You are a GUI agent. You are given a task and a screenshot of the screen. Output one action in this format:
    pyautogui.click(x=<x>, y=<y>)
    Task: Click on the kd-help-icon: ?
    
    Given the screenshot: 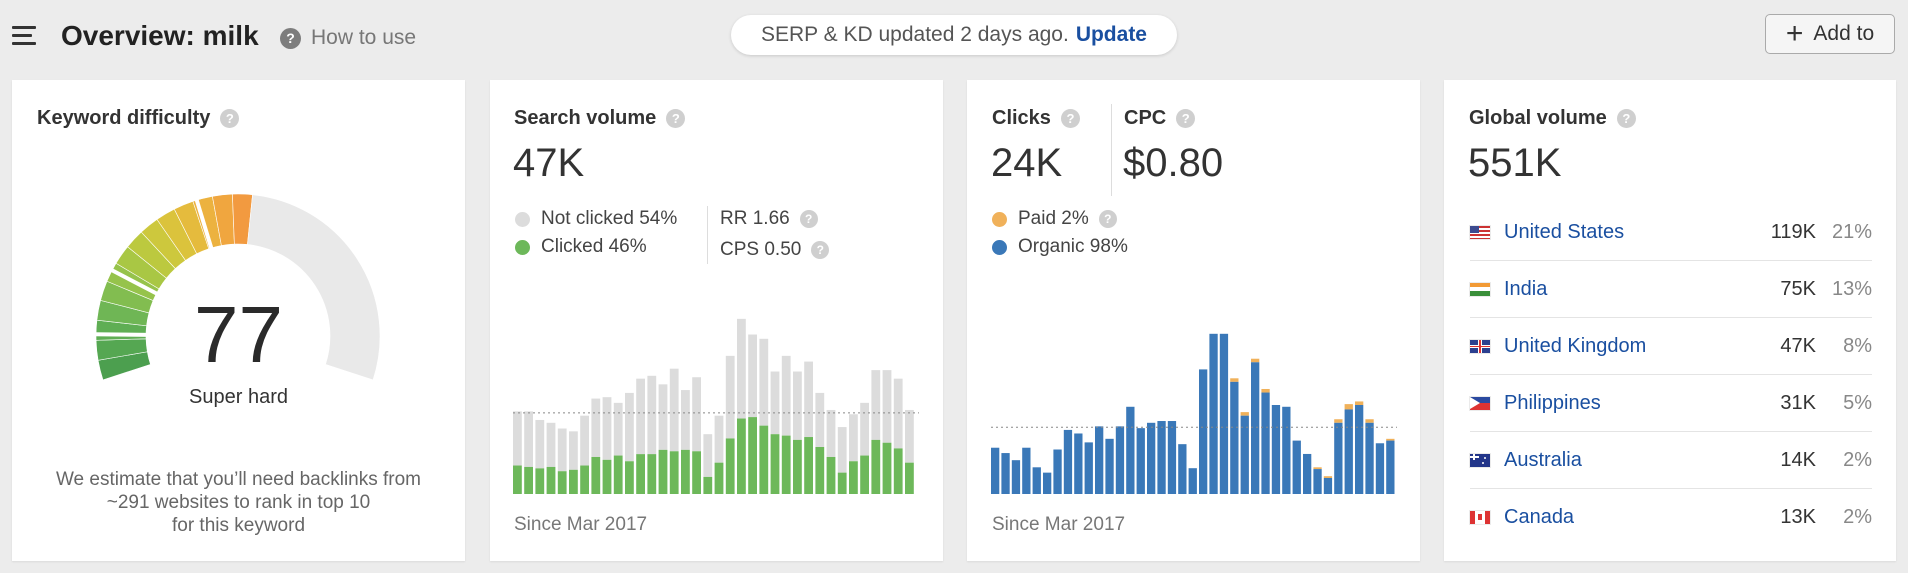 What is the action you would take?
    pyautogui.click(x=230, y=118)
    